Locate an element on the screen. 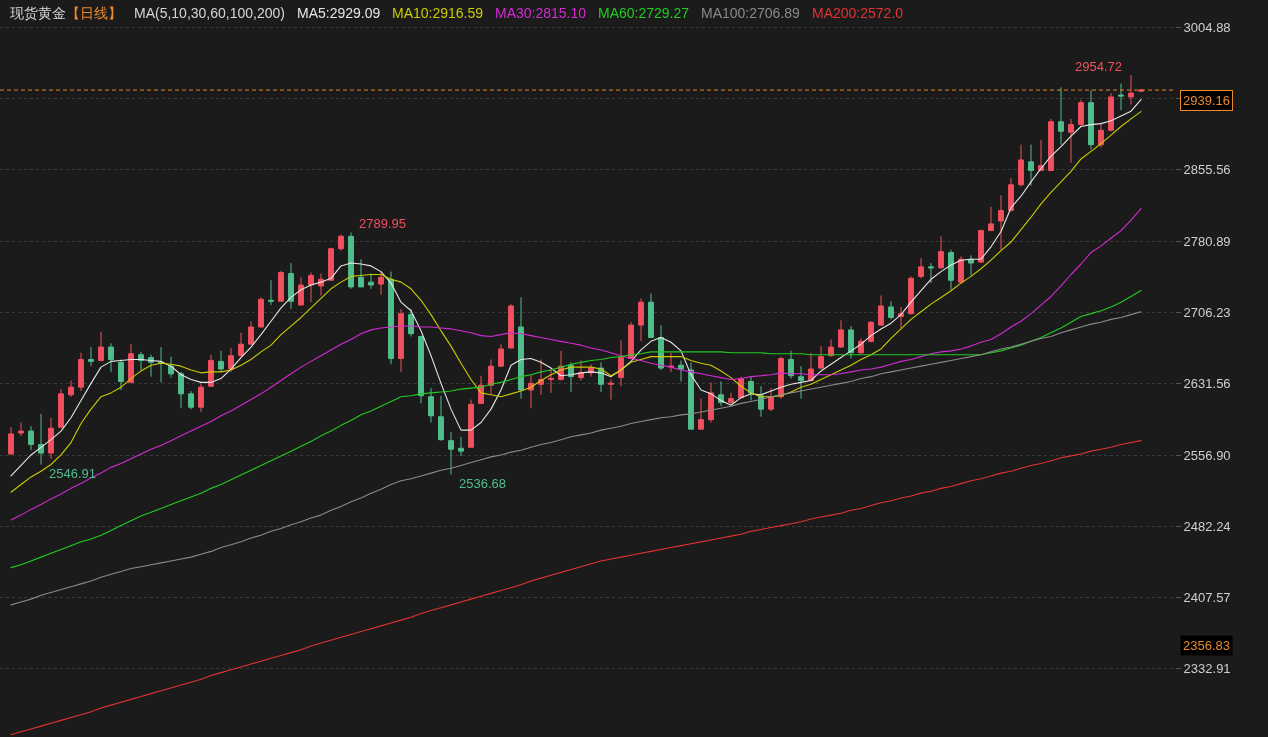  y-tick-label: 2556.90 is located at coordinates (1207, 455).